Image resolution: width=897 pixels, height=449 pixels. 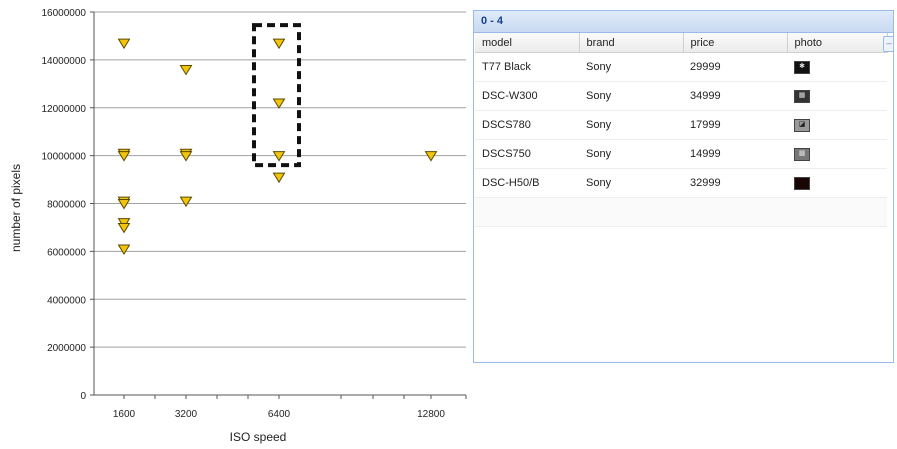 I want to click on y-tick-label: 16000000, so click(x=64, y=13).